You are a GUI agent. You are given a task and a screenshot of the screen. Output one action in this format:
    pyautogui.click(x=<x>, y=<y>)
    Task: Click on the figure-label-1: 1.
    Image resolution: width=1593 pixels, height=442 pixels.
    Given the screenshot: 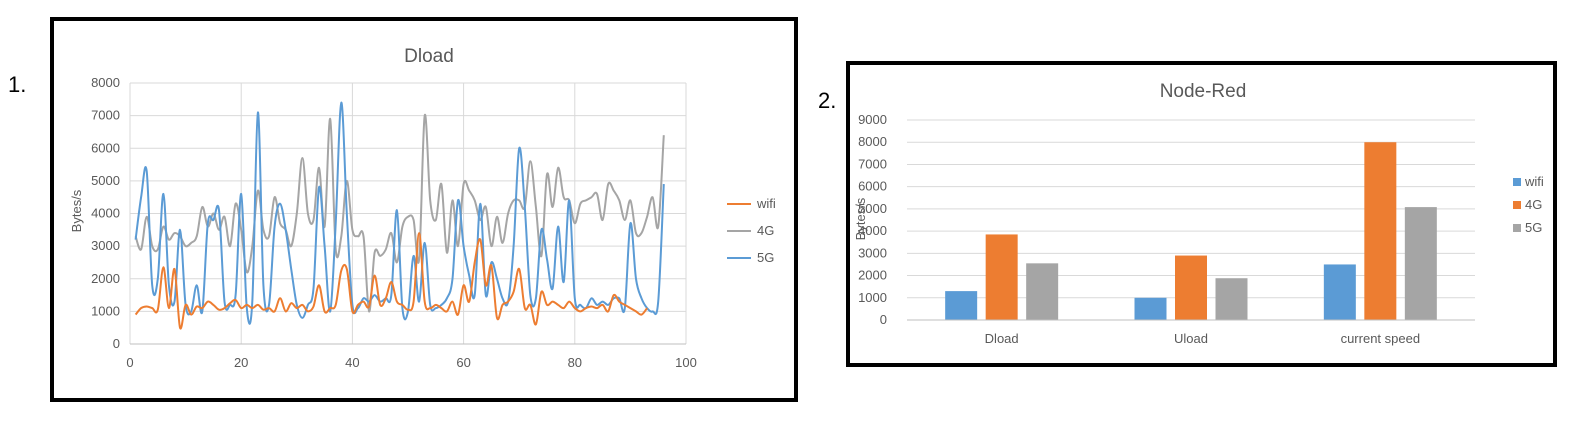 What is the action you would take?
    pyautogui.click(x=17, y=84)
    